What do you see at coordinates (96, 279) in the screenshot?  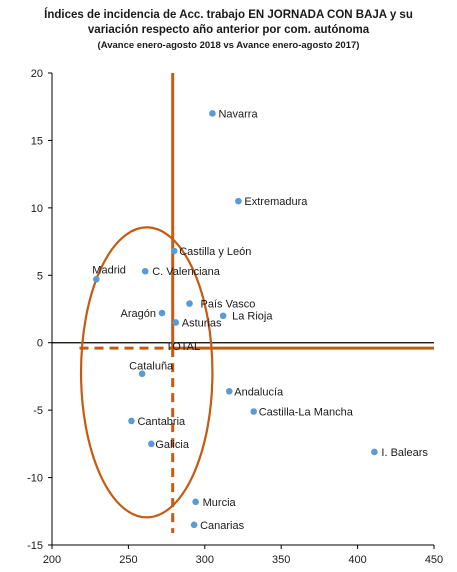 I see `point-madrid` at bounding box center [96, 279].